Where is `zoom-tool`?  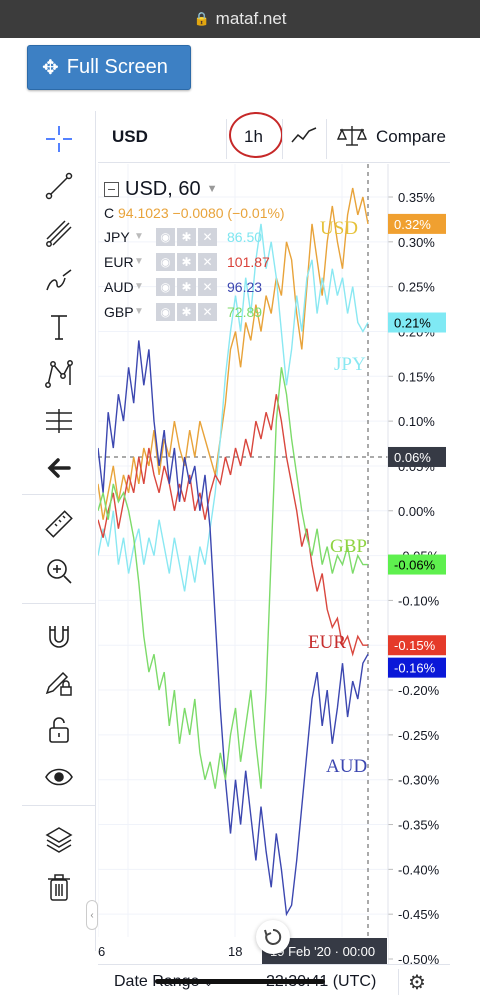
zoom-tool is located at coordinates (59, 571).